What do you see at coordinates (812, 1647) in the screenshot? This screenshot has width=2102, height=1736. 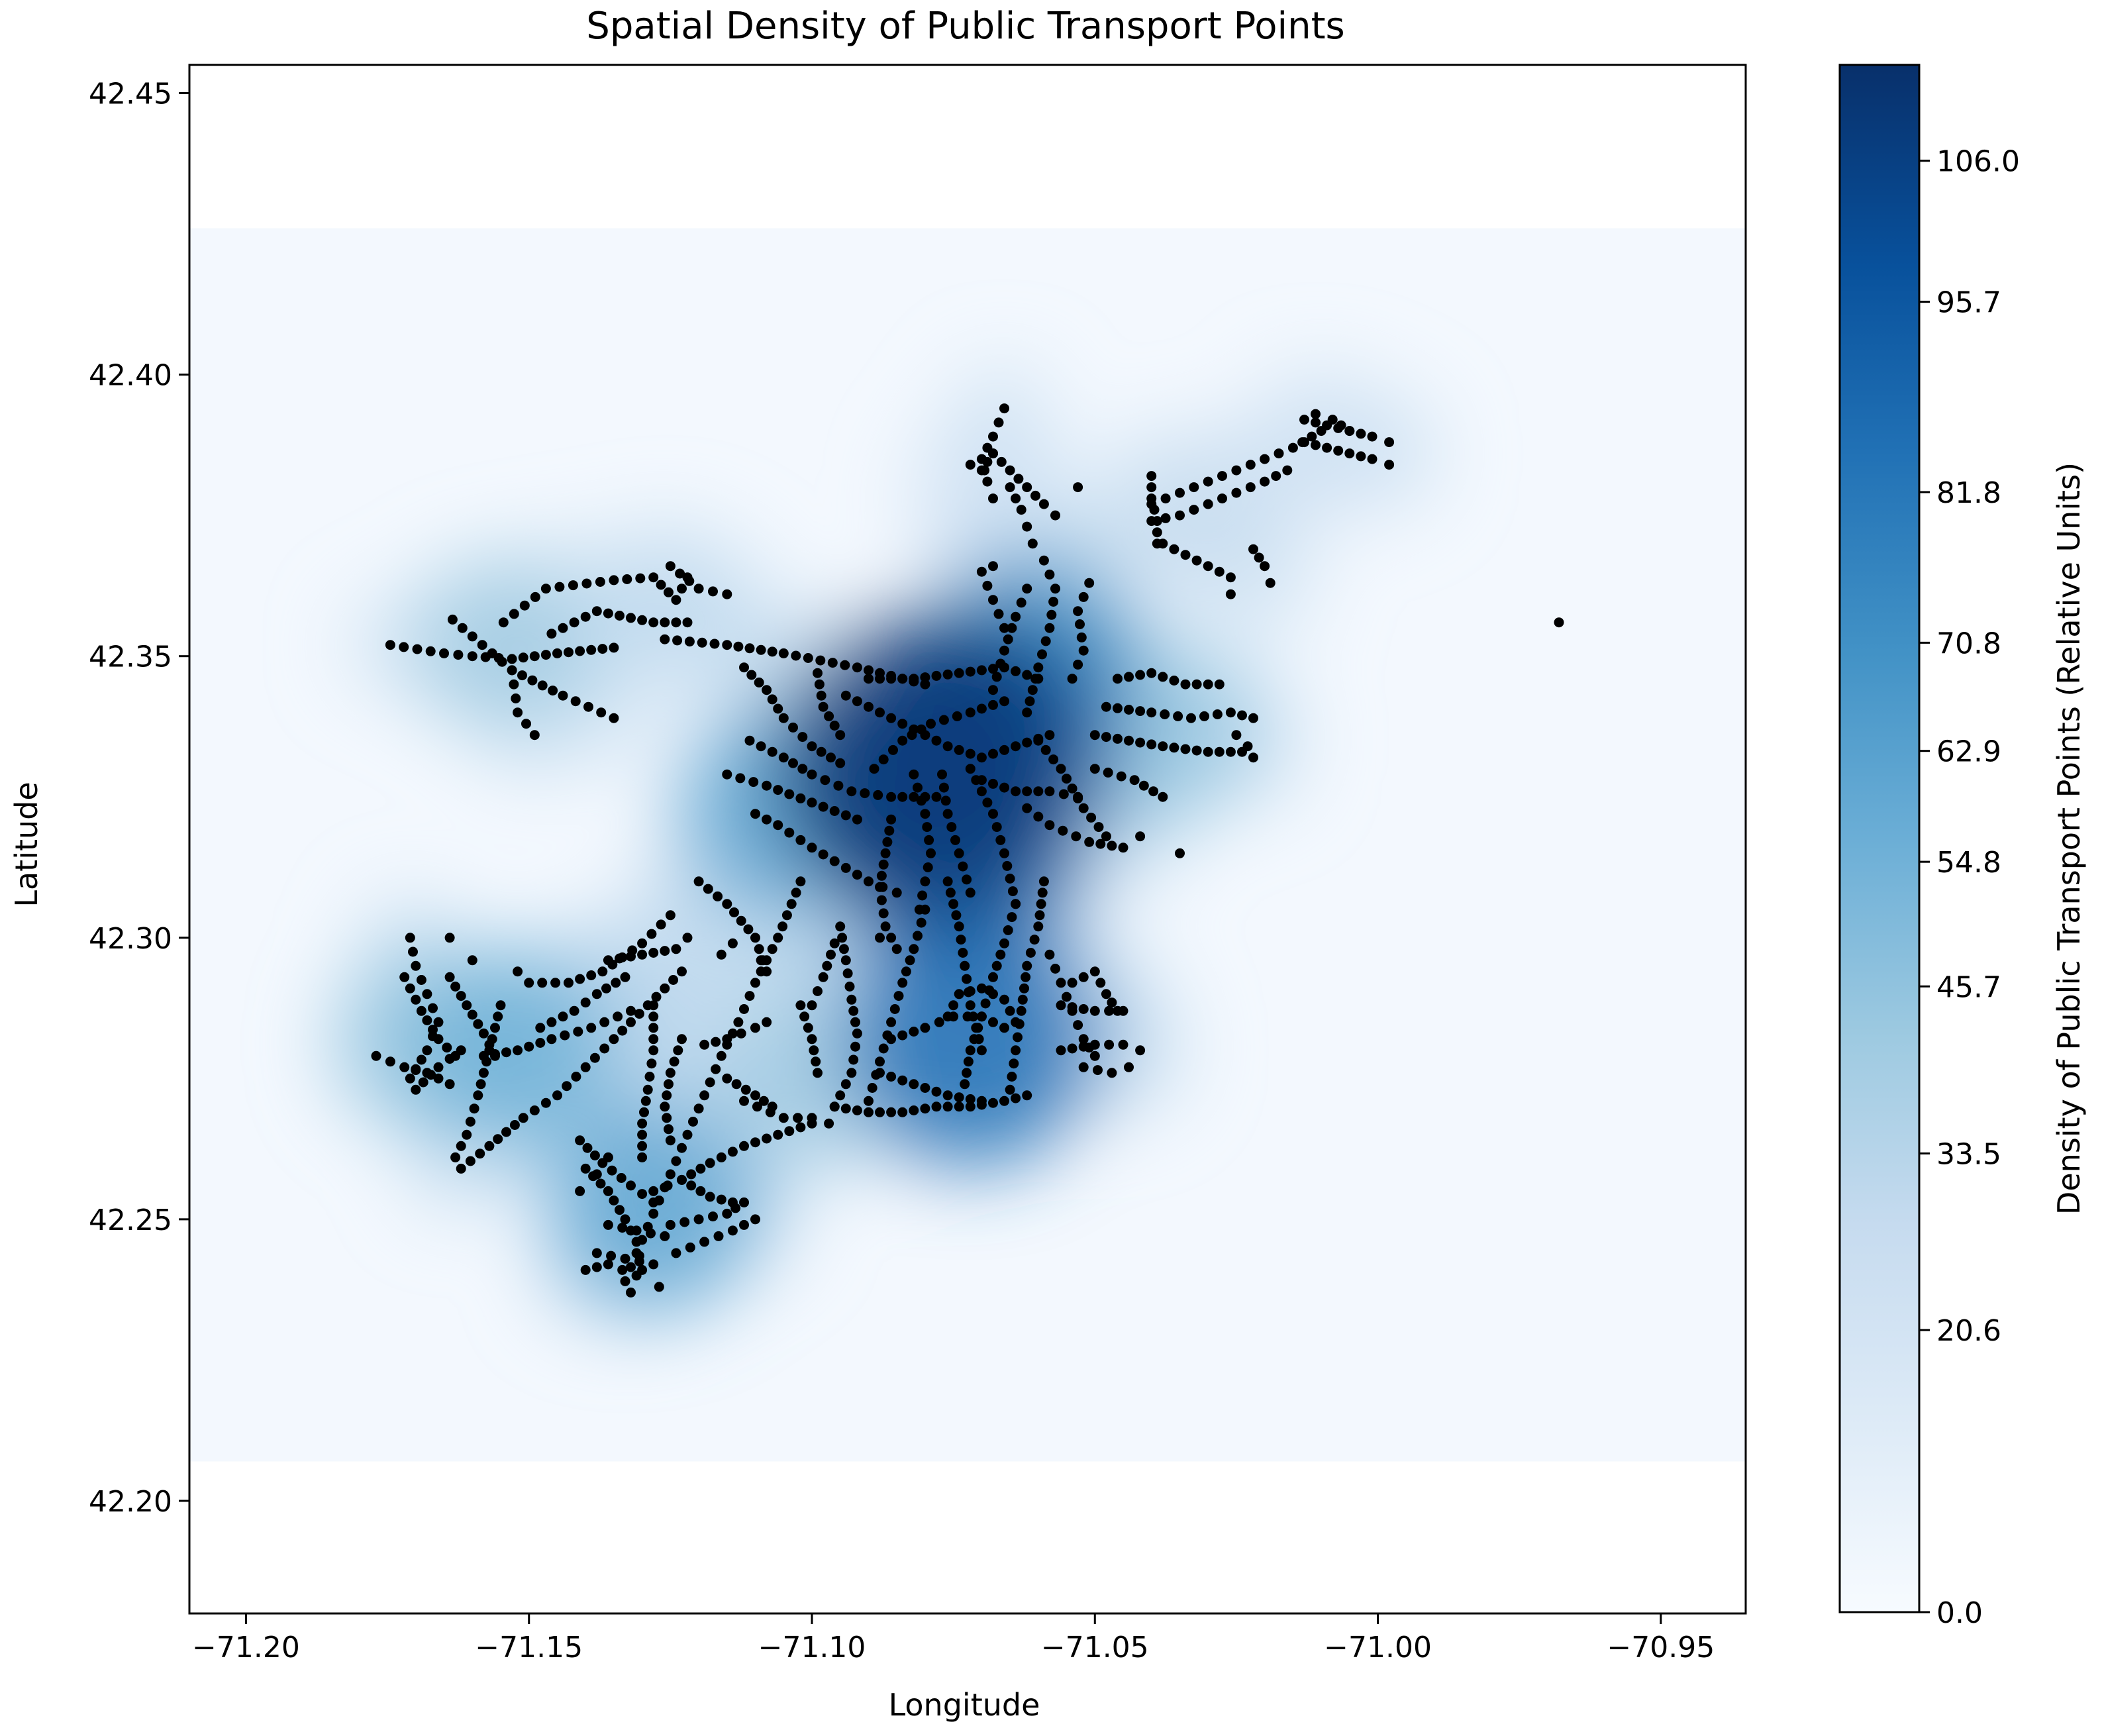 I see `x-tick-label: −71.10` at bounding box center [812, 1647].